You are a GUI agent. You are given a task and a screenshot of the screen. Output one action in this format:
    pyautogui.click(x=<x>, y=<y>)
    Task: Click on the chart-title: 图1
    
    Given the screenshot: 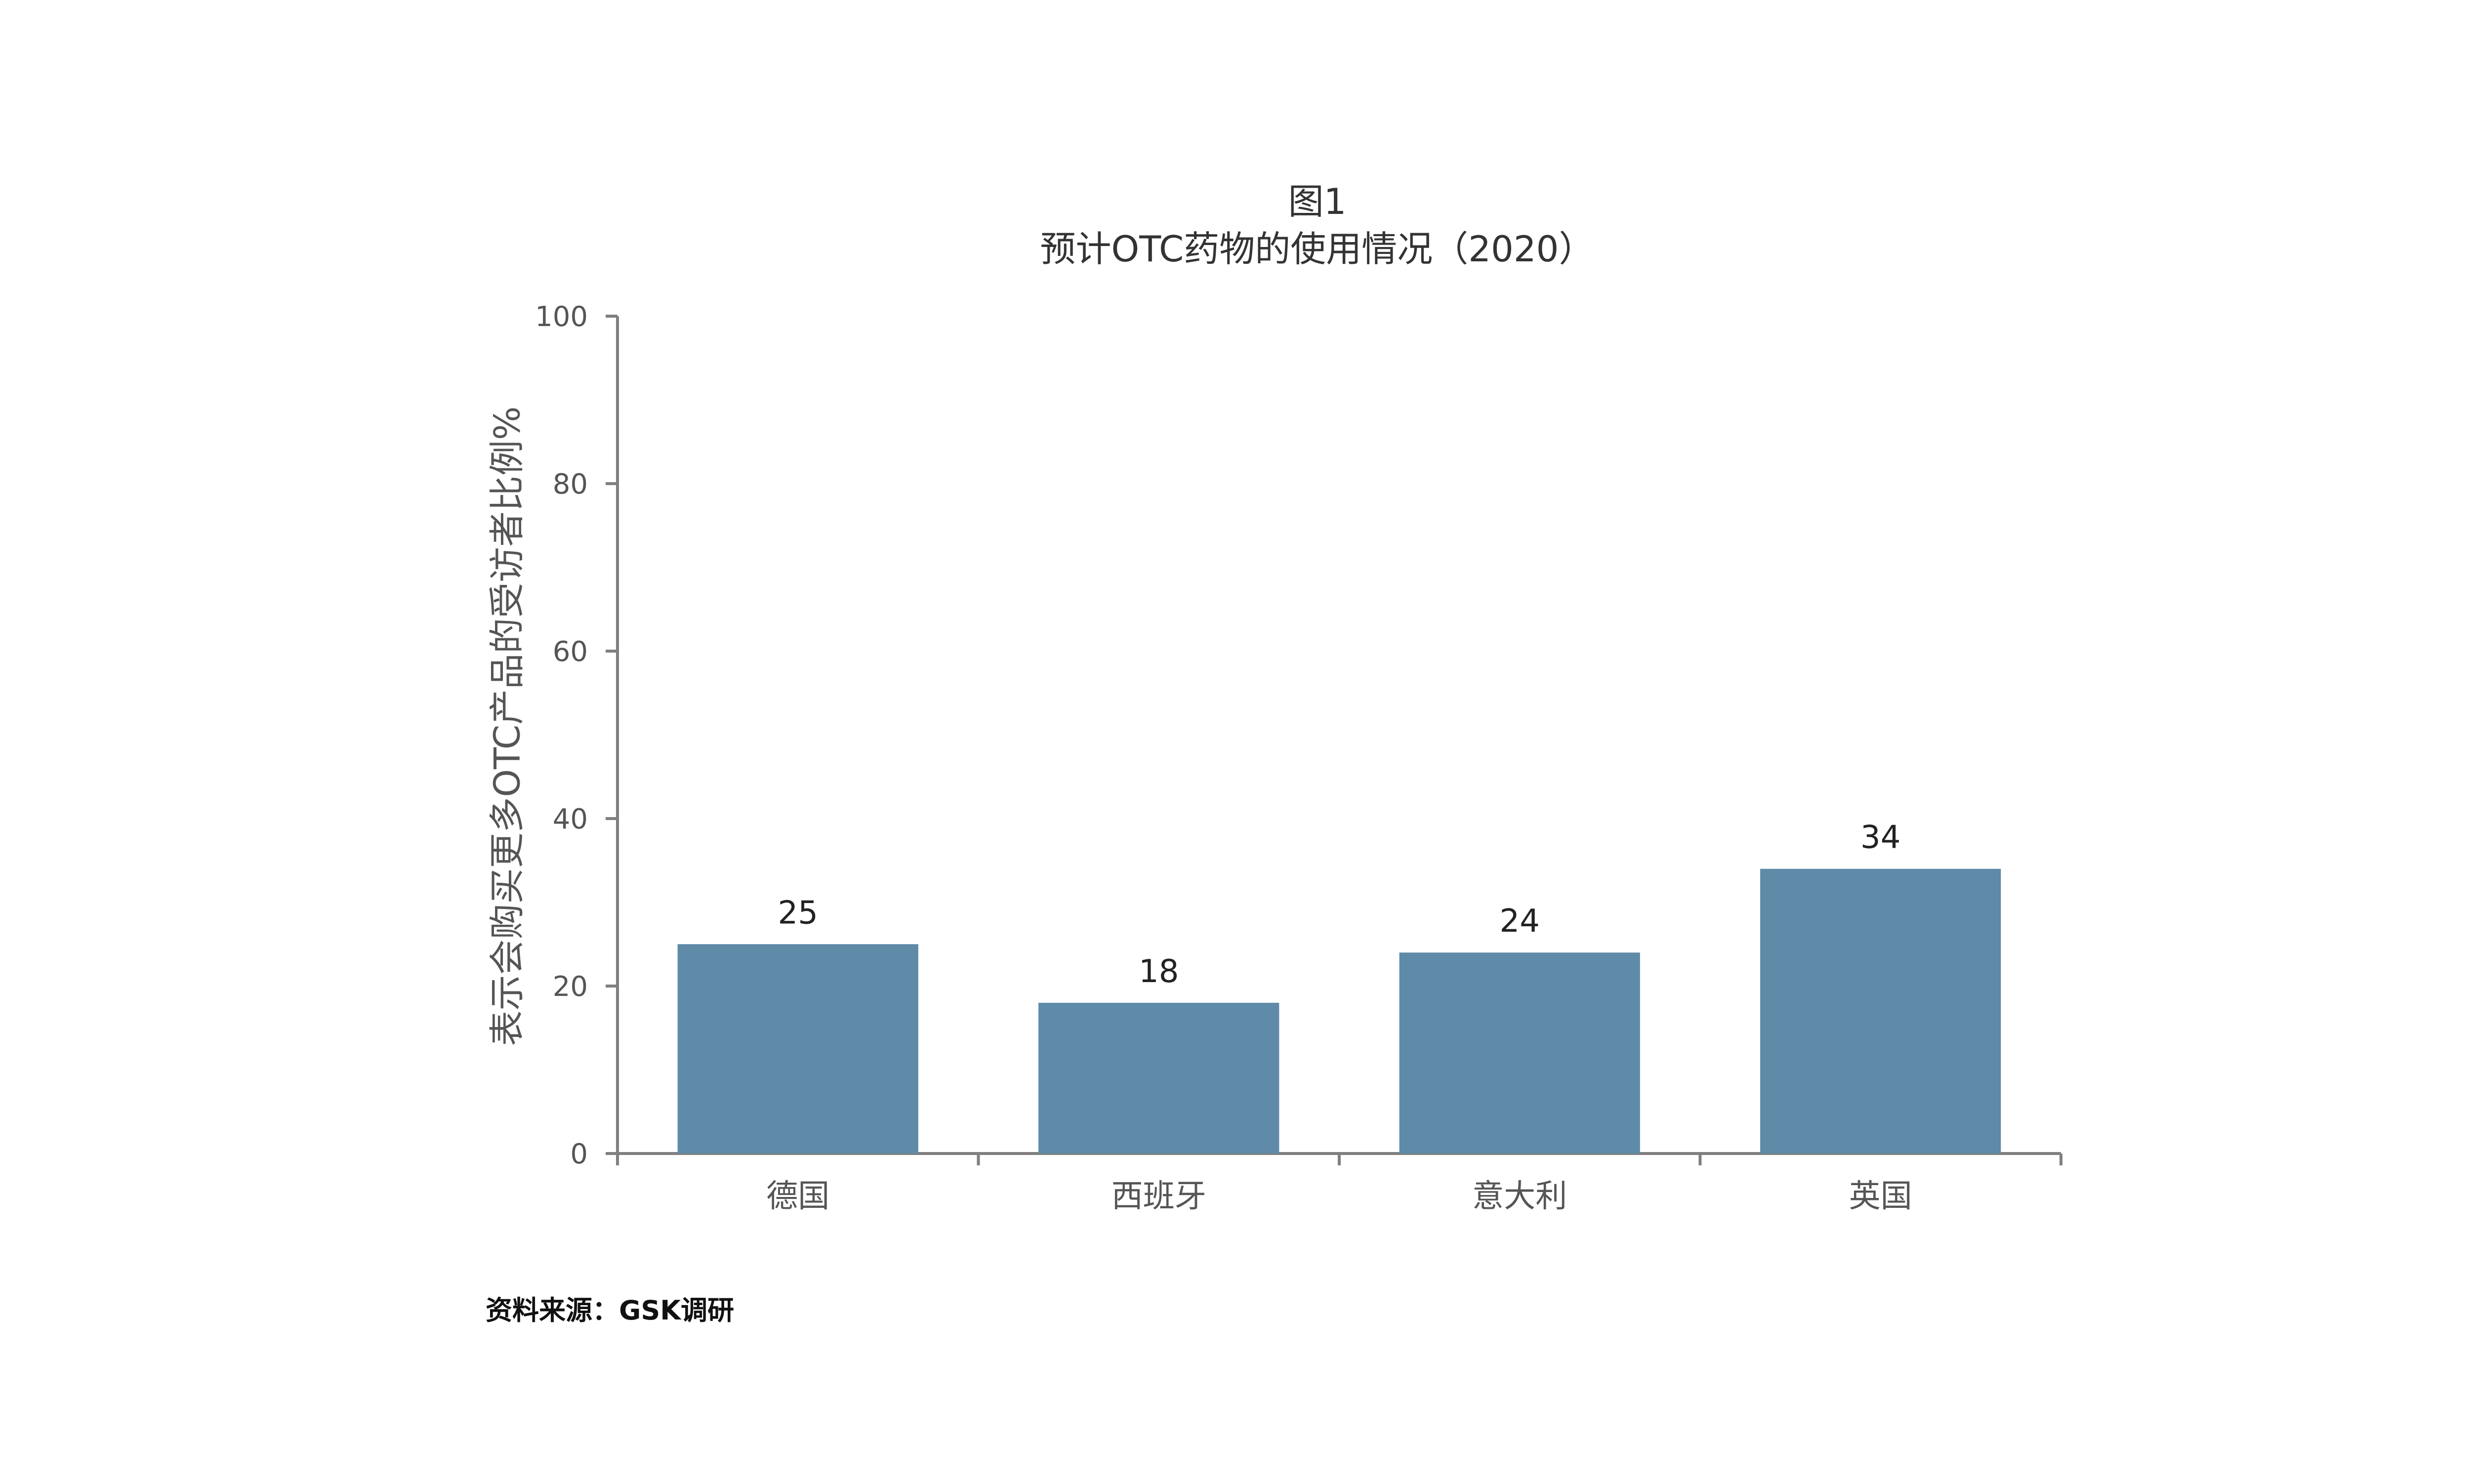 What is the action you would take?
    pyautogui.click(x=1317, y=201)
    